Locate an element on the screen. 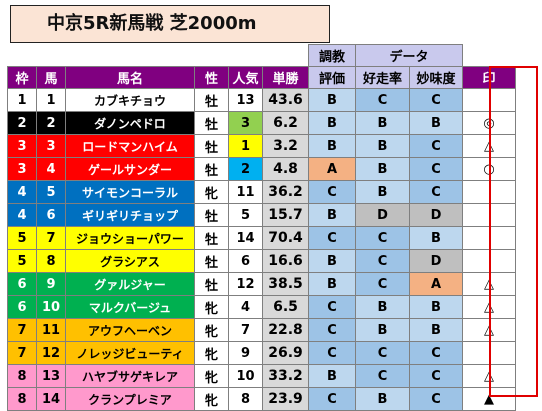 The image size is (542, 411). table-row: 7 11 アウフヘーベン牝 7 22.8 C B B △ is located at coordinates (261, 330).